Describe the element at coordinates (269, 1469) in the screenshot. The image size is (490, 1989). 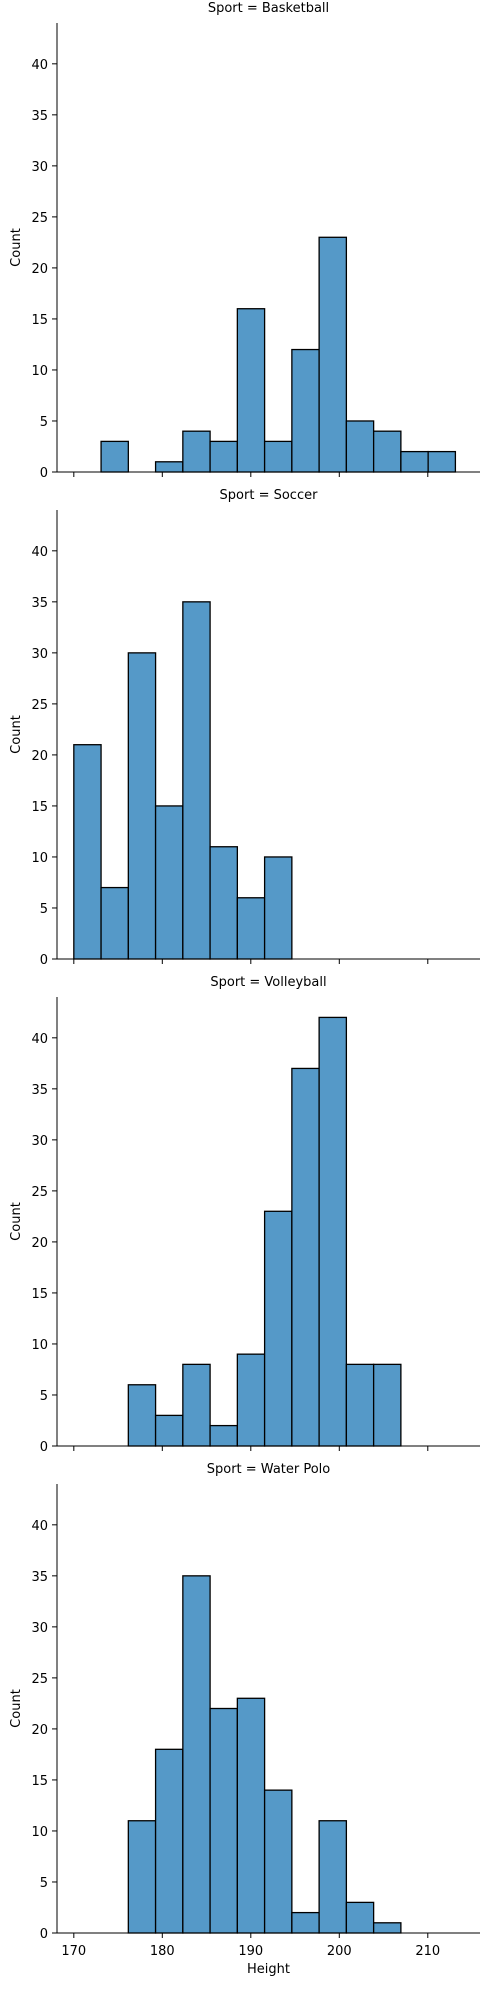
I see `panel-title-water-polo: Sport = Water Polo` at that location.